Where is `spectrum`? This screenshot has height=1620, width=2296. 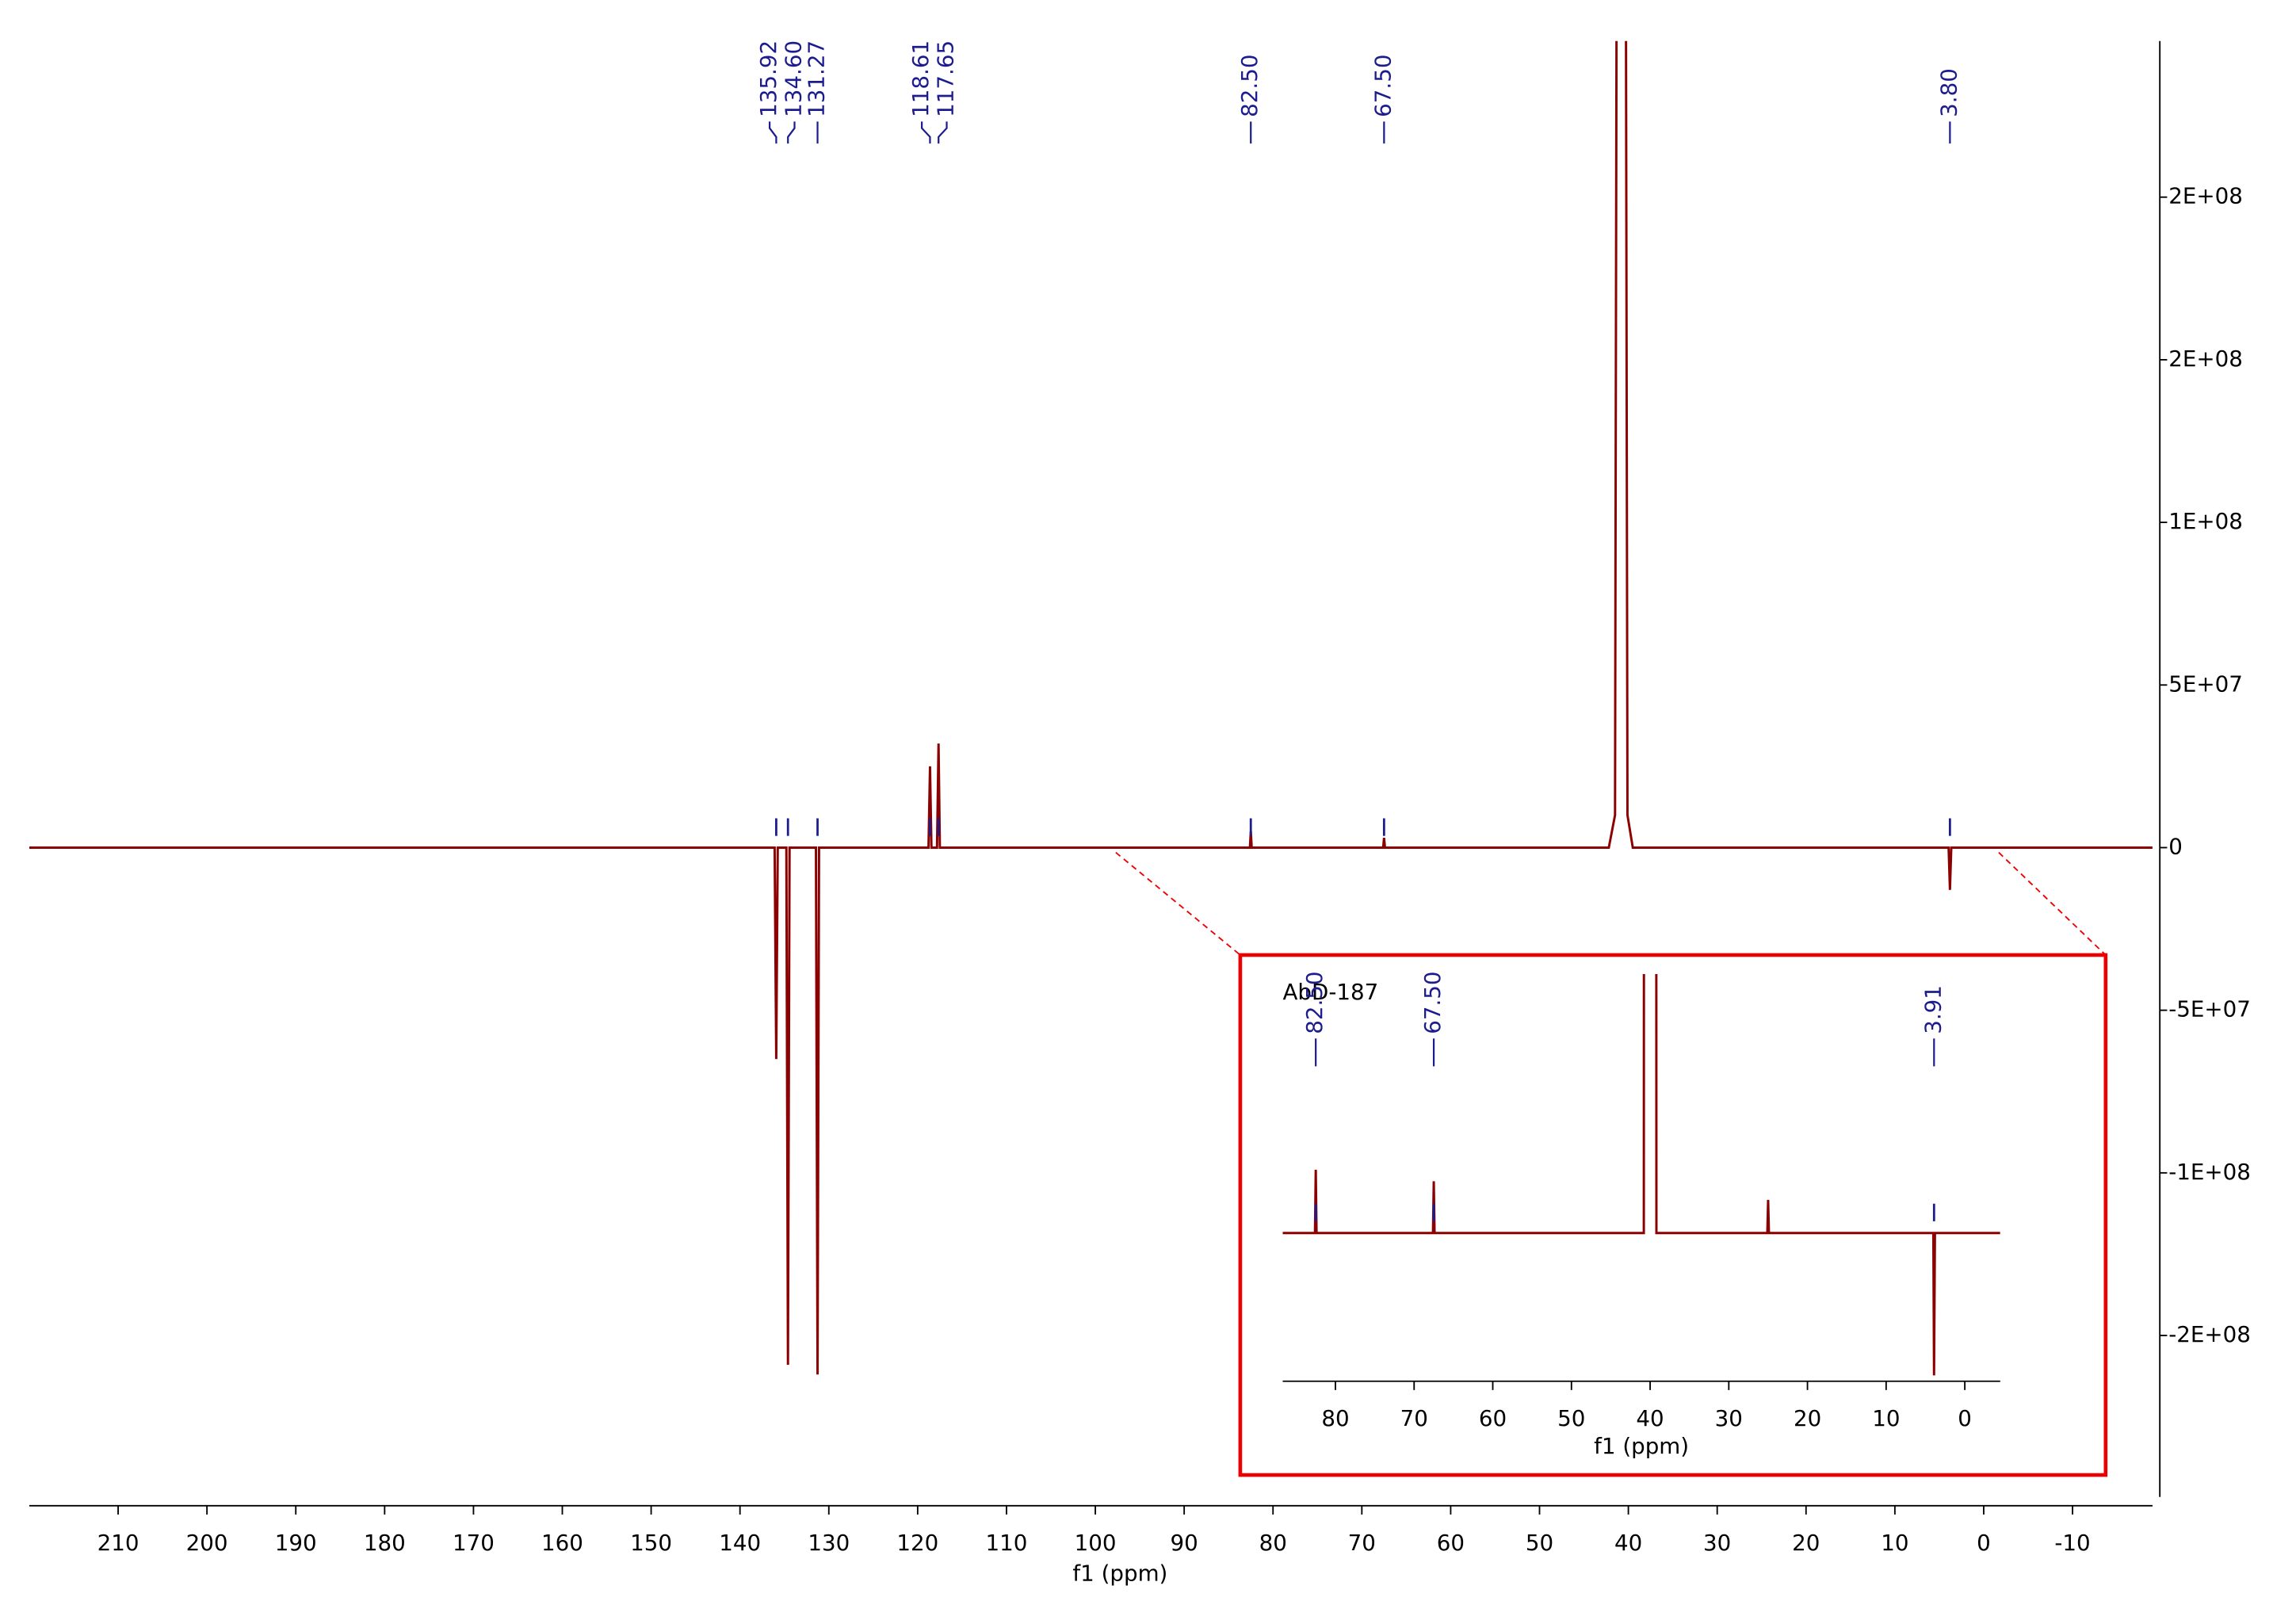 spectrum is located at coordinates (1641, 1174).